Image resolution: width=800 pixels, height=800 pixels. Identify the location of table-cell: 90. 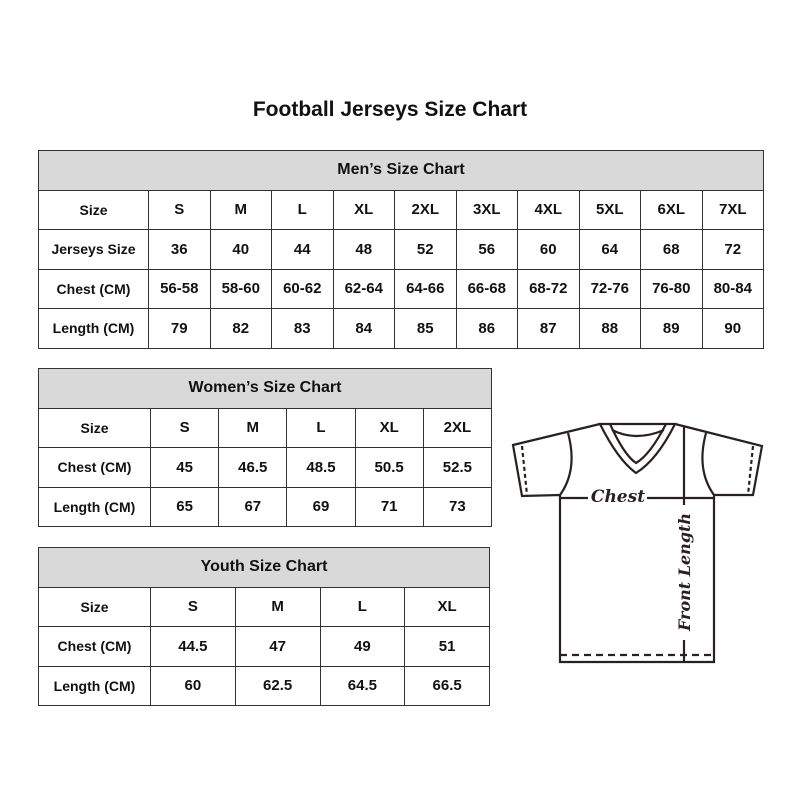
(732, 328).